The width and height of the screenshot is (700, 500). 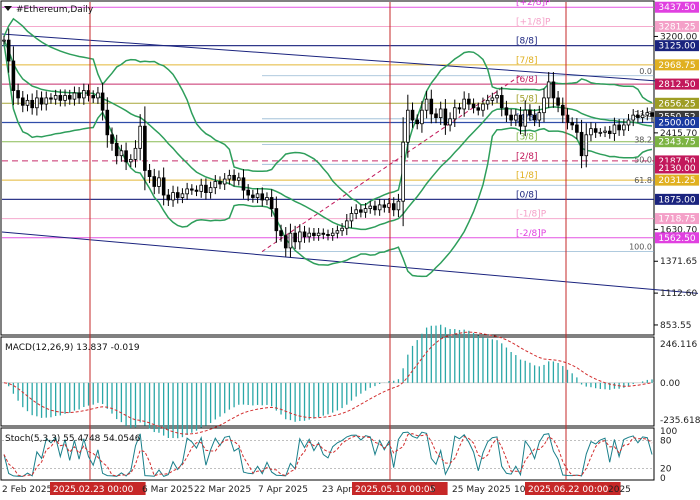 I want to click on price-tick-label: 853.55, so click(x=676, y=326).